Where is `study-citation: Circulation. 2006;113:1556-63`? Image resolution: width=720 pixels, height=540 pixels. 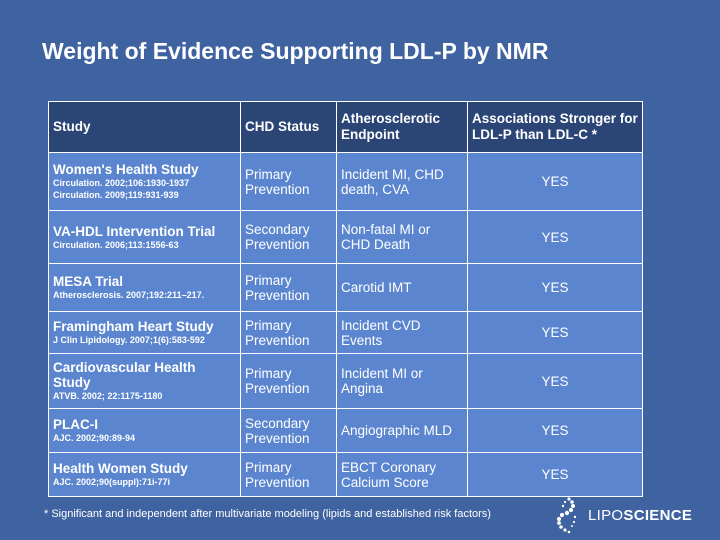 study-citation: Circulation. 2006;113:1556-63 is located at coordinates (116, 244).